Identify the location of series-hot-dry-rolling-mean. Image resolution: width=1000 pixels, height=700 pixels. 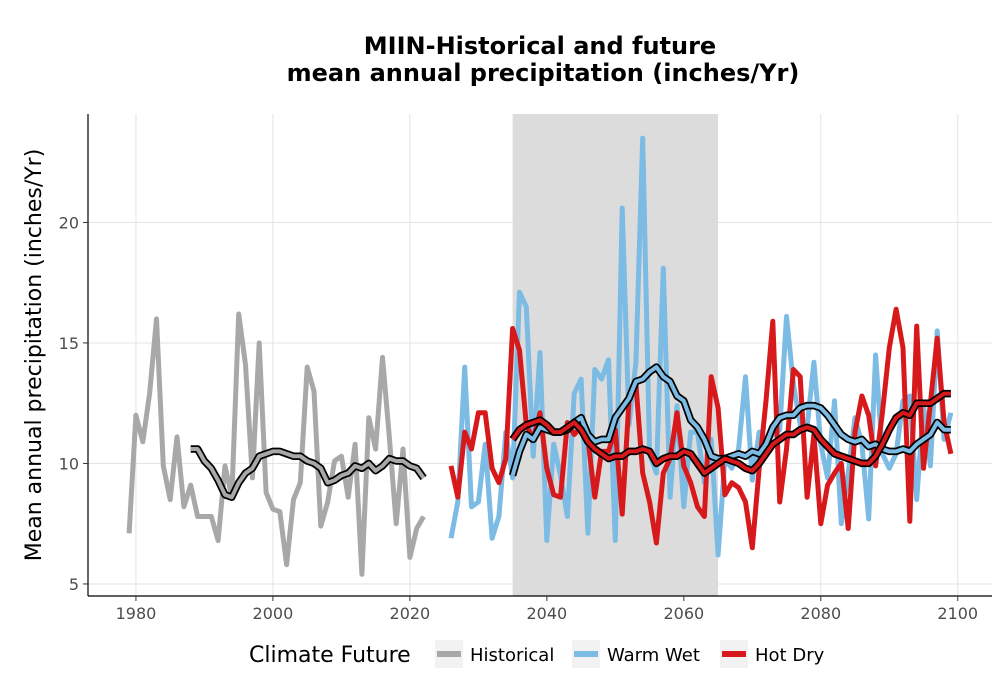
(730, 433).